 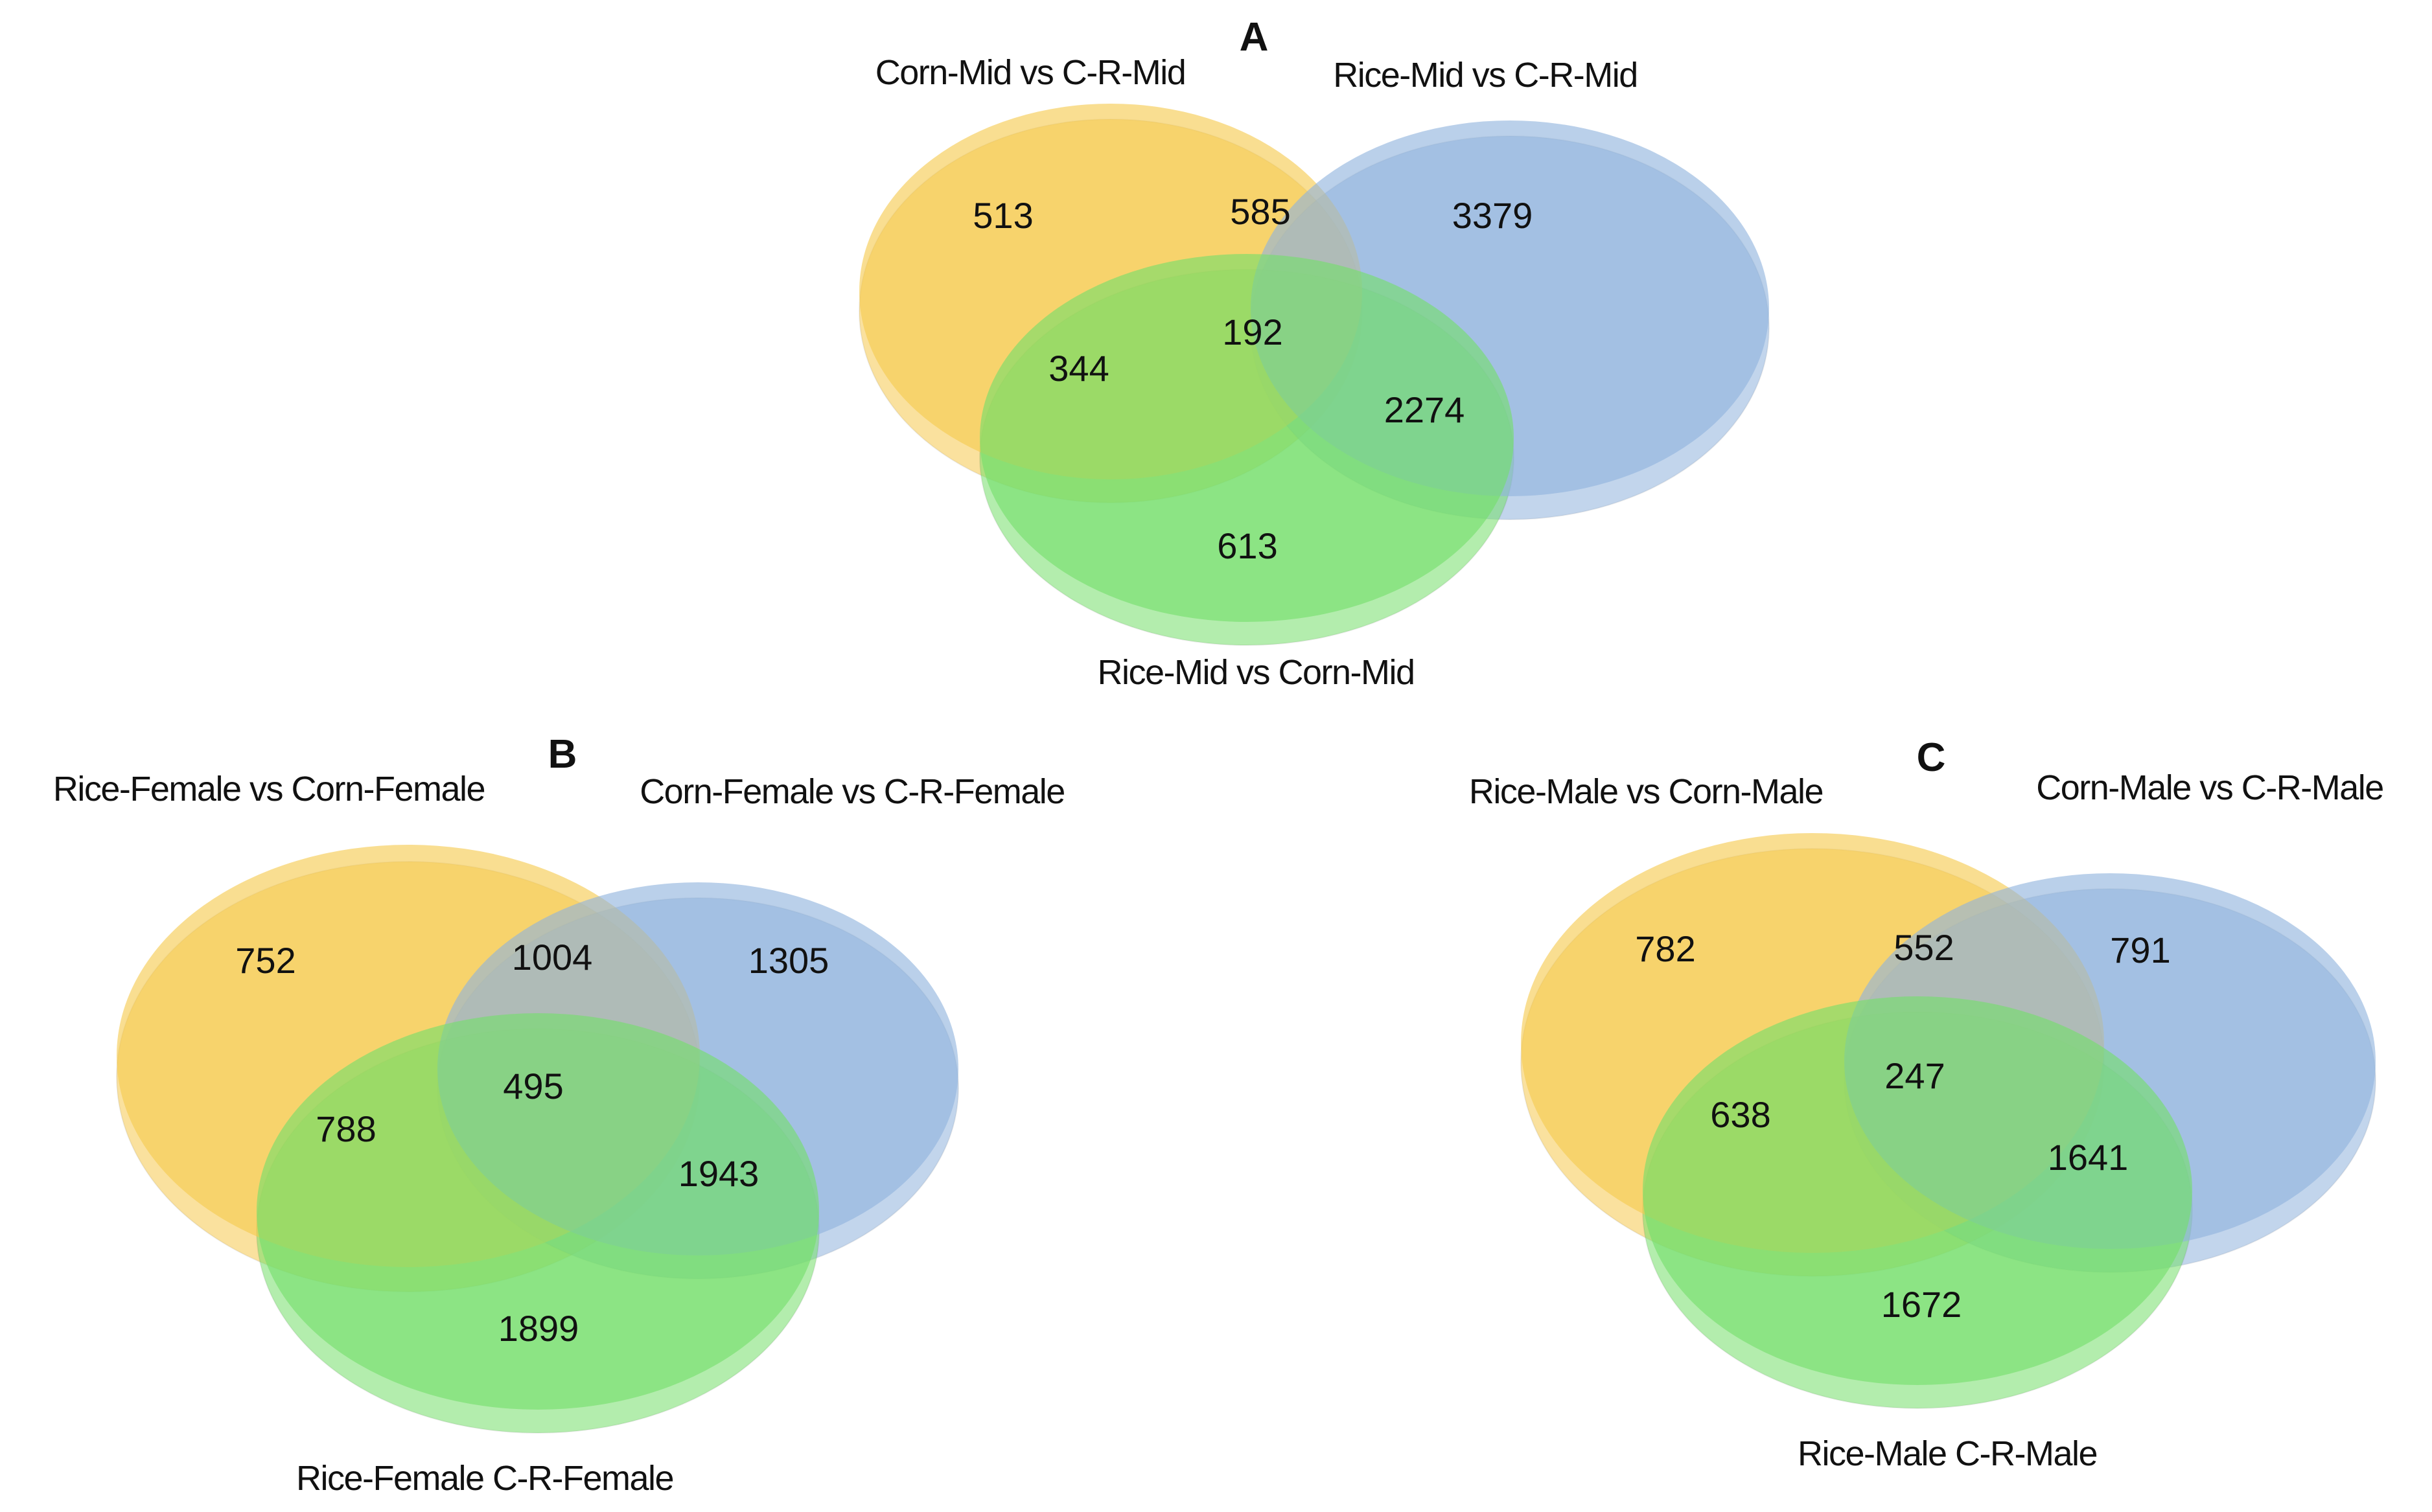 I want to click on panel-b-count-bottom-only: 1899, so click(x=538, y=1328).